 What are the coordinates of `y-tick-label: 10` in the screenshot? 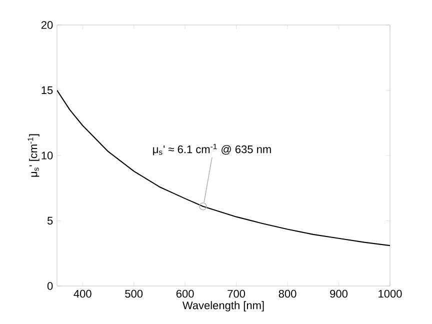 It's located at (47, 156).